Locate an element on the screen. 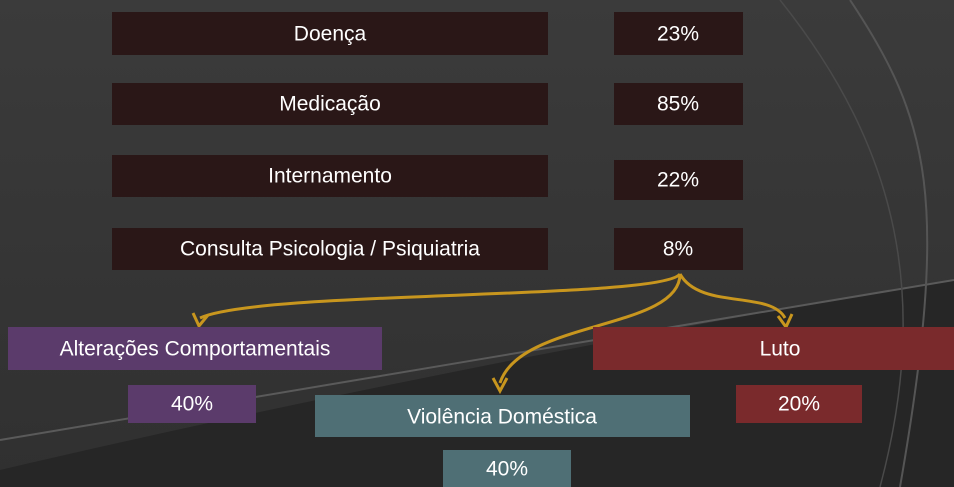  row-value: 8% is located at coordinates (678, 249).